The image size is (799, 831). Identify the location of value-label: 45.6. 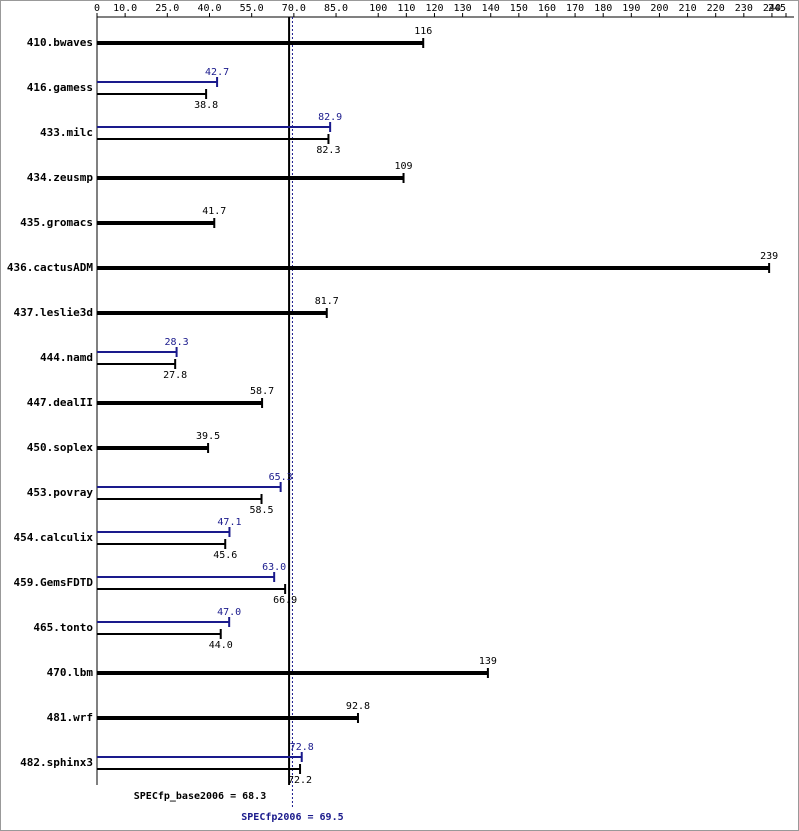
(225, 555).